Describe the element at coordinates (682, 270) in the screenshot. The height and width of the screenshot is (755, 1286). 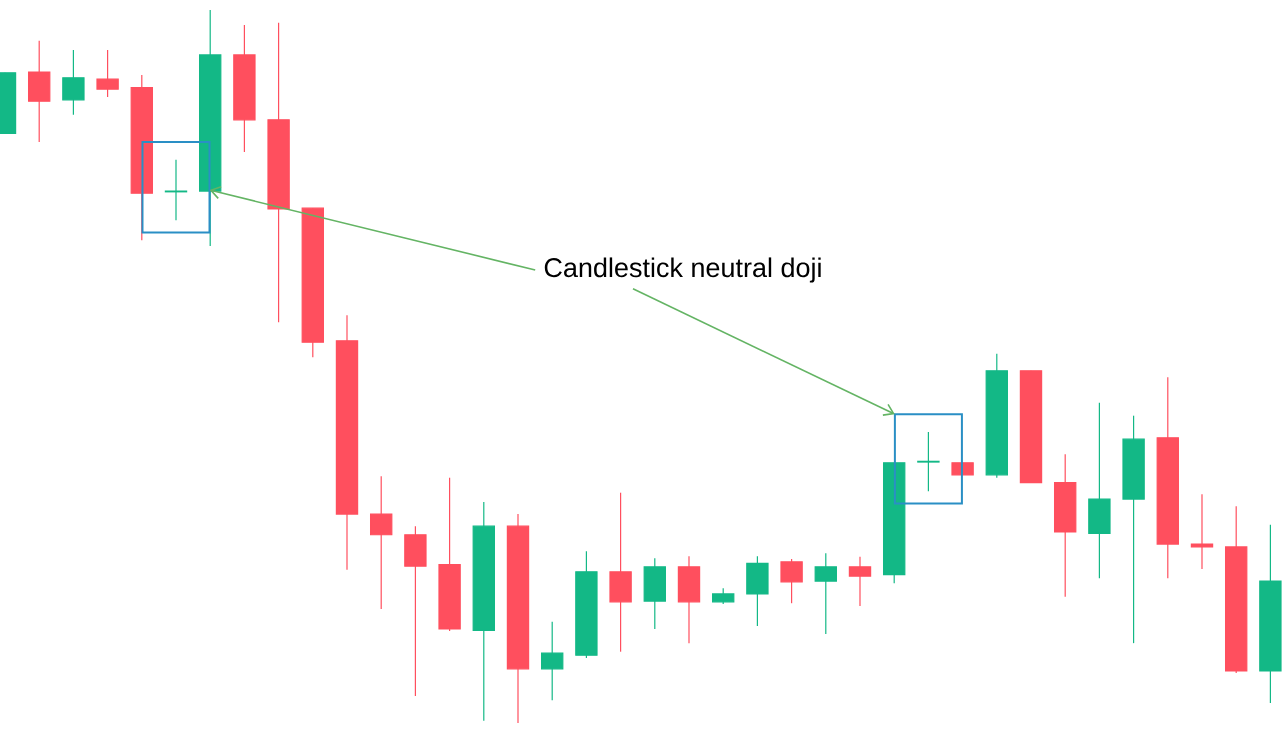
I see `annotation: Candlestick neutral doji` at that location.